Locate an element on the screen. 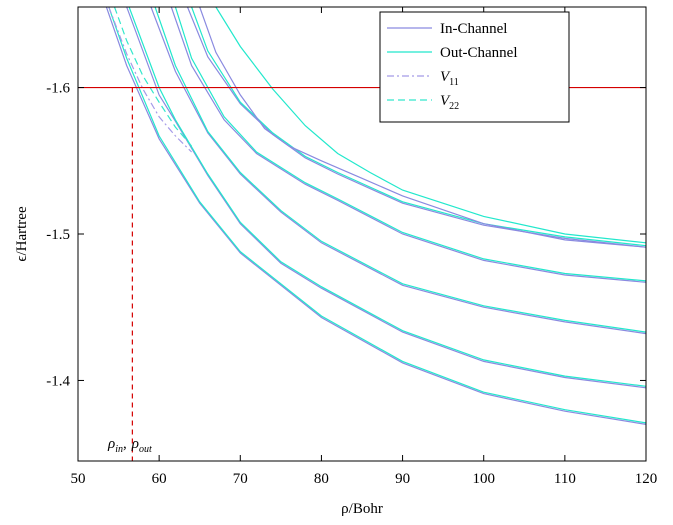 The width and height of the screenshot is (673, 525). potential-line-v11 is located at coordinates (150, 80).